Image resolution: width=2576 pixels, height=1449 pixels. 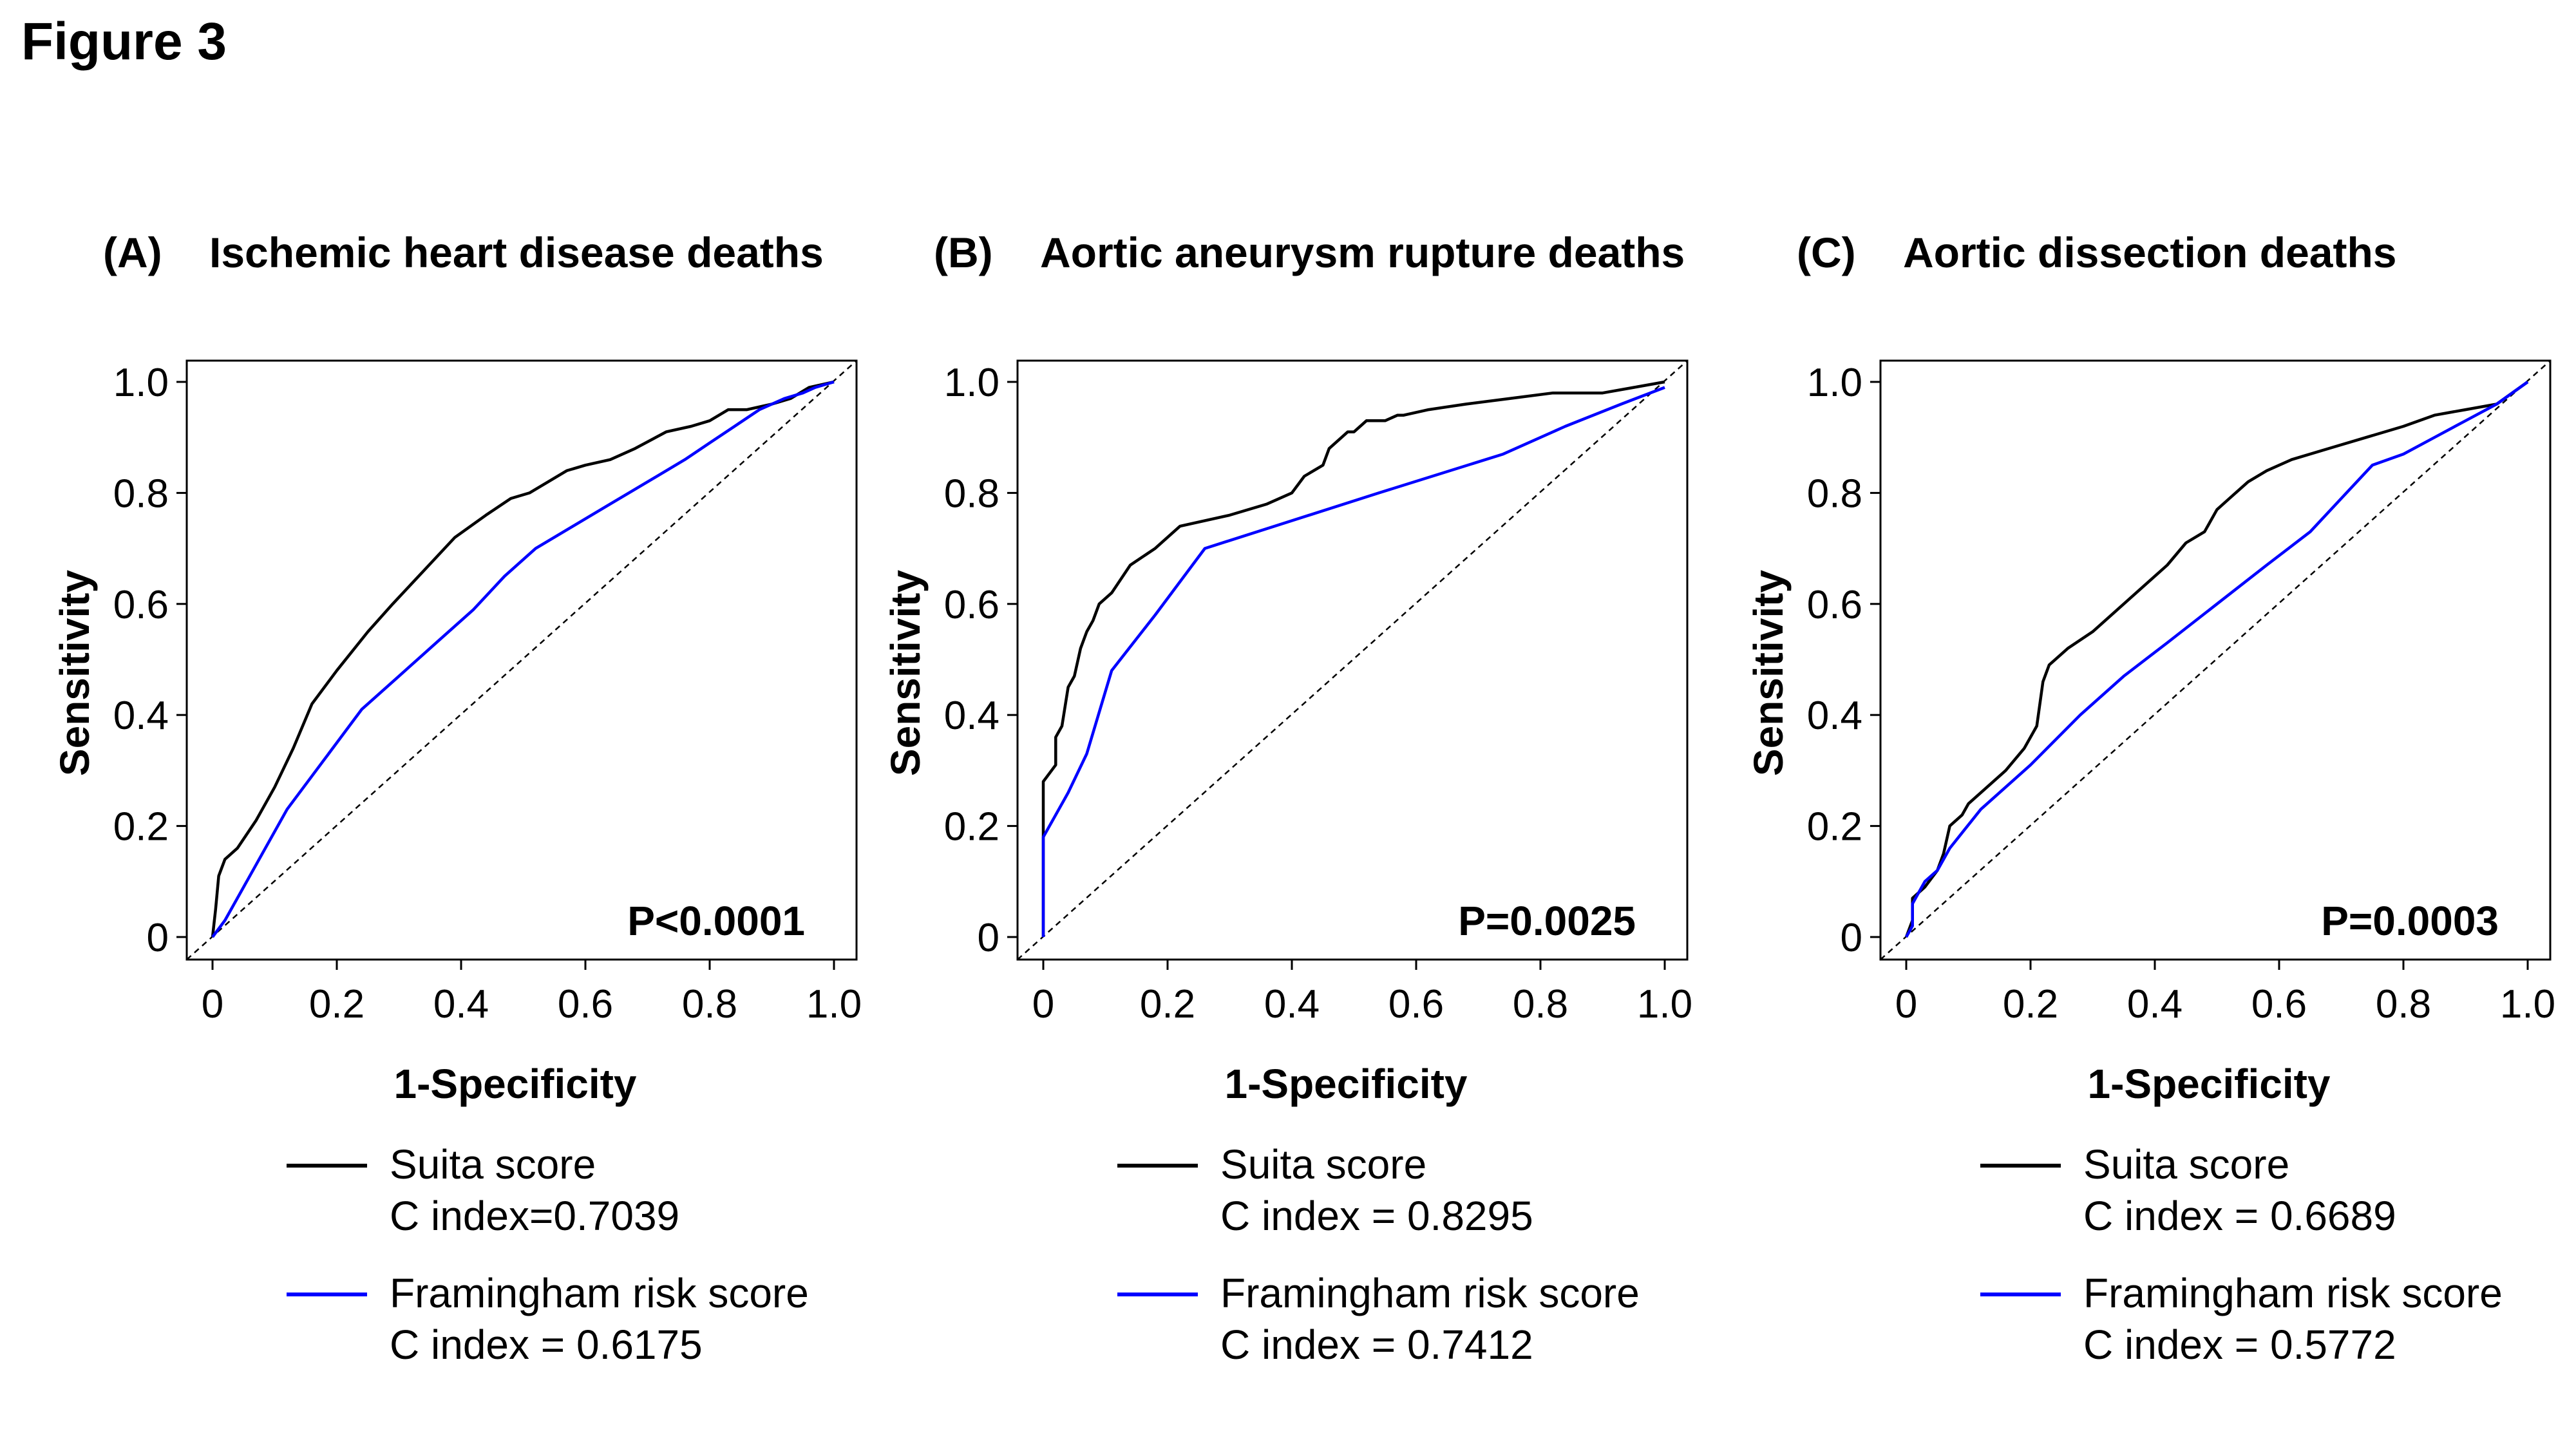 I want to click on panel-2-xtick-label: 0.2, so click(x=1167, y=1005).